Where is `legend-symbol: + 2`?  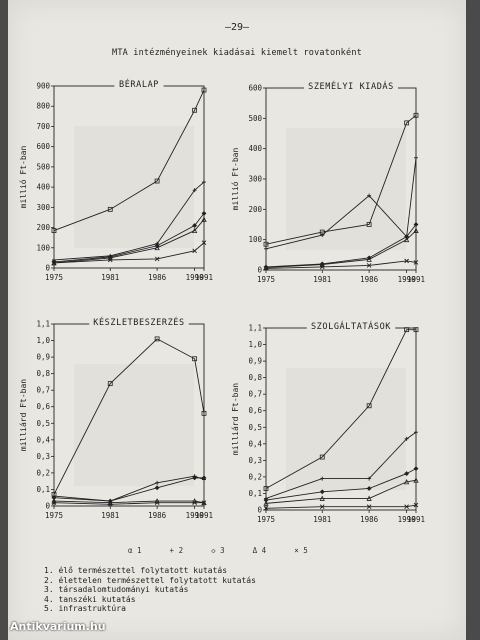 legend-symbol: + 2 is located at coordinates (176, 550).